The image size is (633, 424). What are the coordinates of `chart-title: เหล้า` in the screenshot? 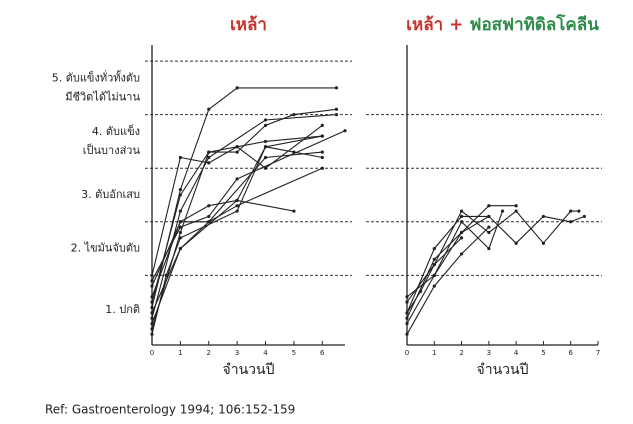 It's located at (248, 25).